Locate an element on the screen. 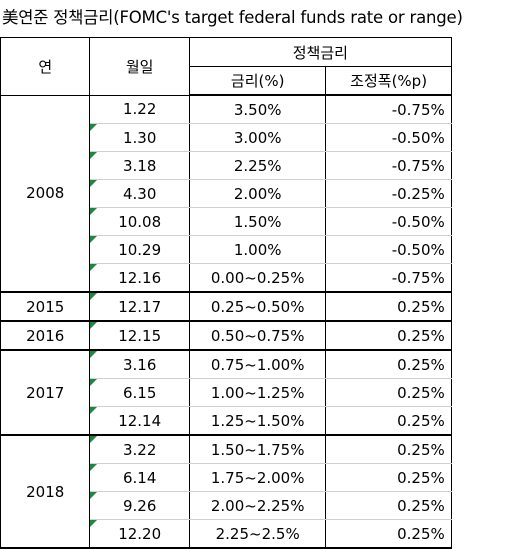  rate-cell: 1.50~1.75% is located at coordinates (257, 449).